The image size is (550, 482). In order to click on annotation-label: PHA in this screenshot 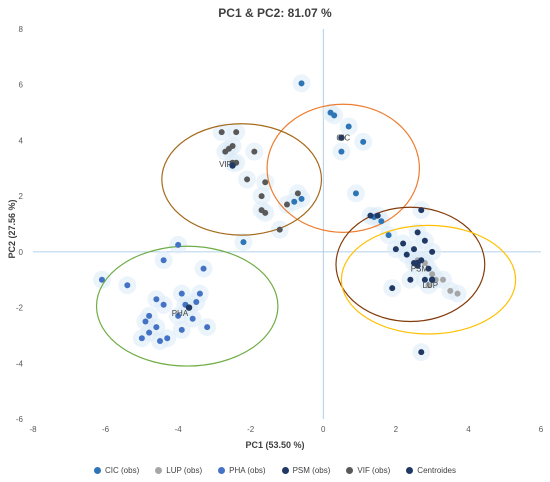, I will do `click(180, 313)`.